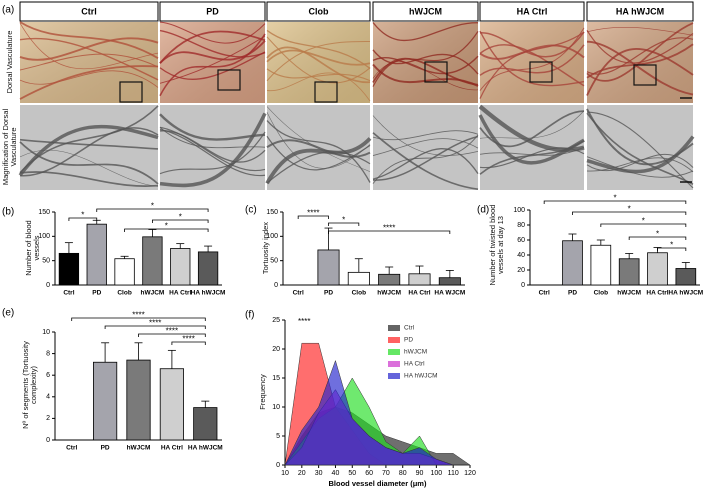 The width and height of the screenshot is (709, 489). I want to click on column-header: Ctrl, so click(89, 11).